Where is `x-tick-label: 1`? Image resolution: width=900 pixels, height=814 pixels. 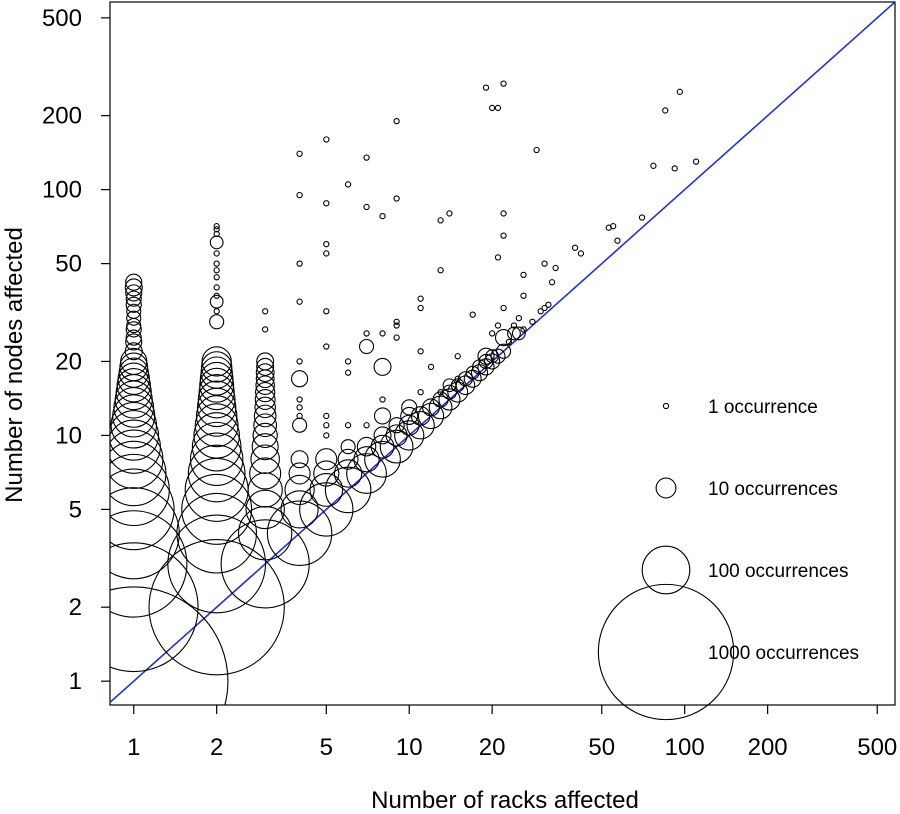 x-tick-label: 1 is located at coordinates (133, 747).